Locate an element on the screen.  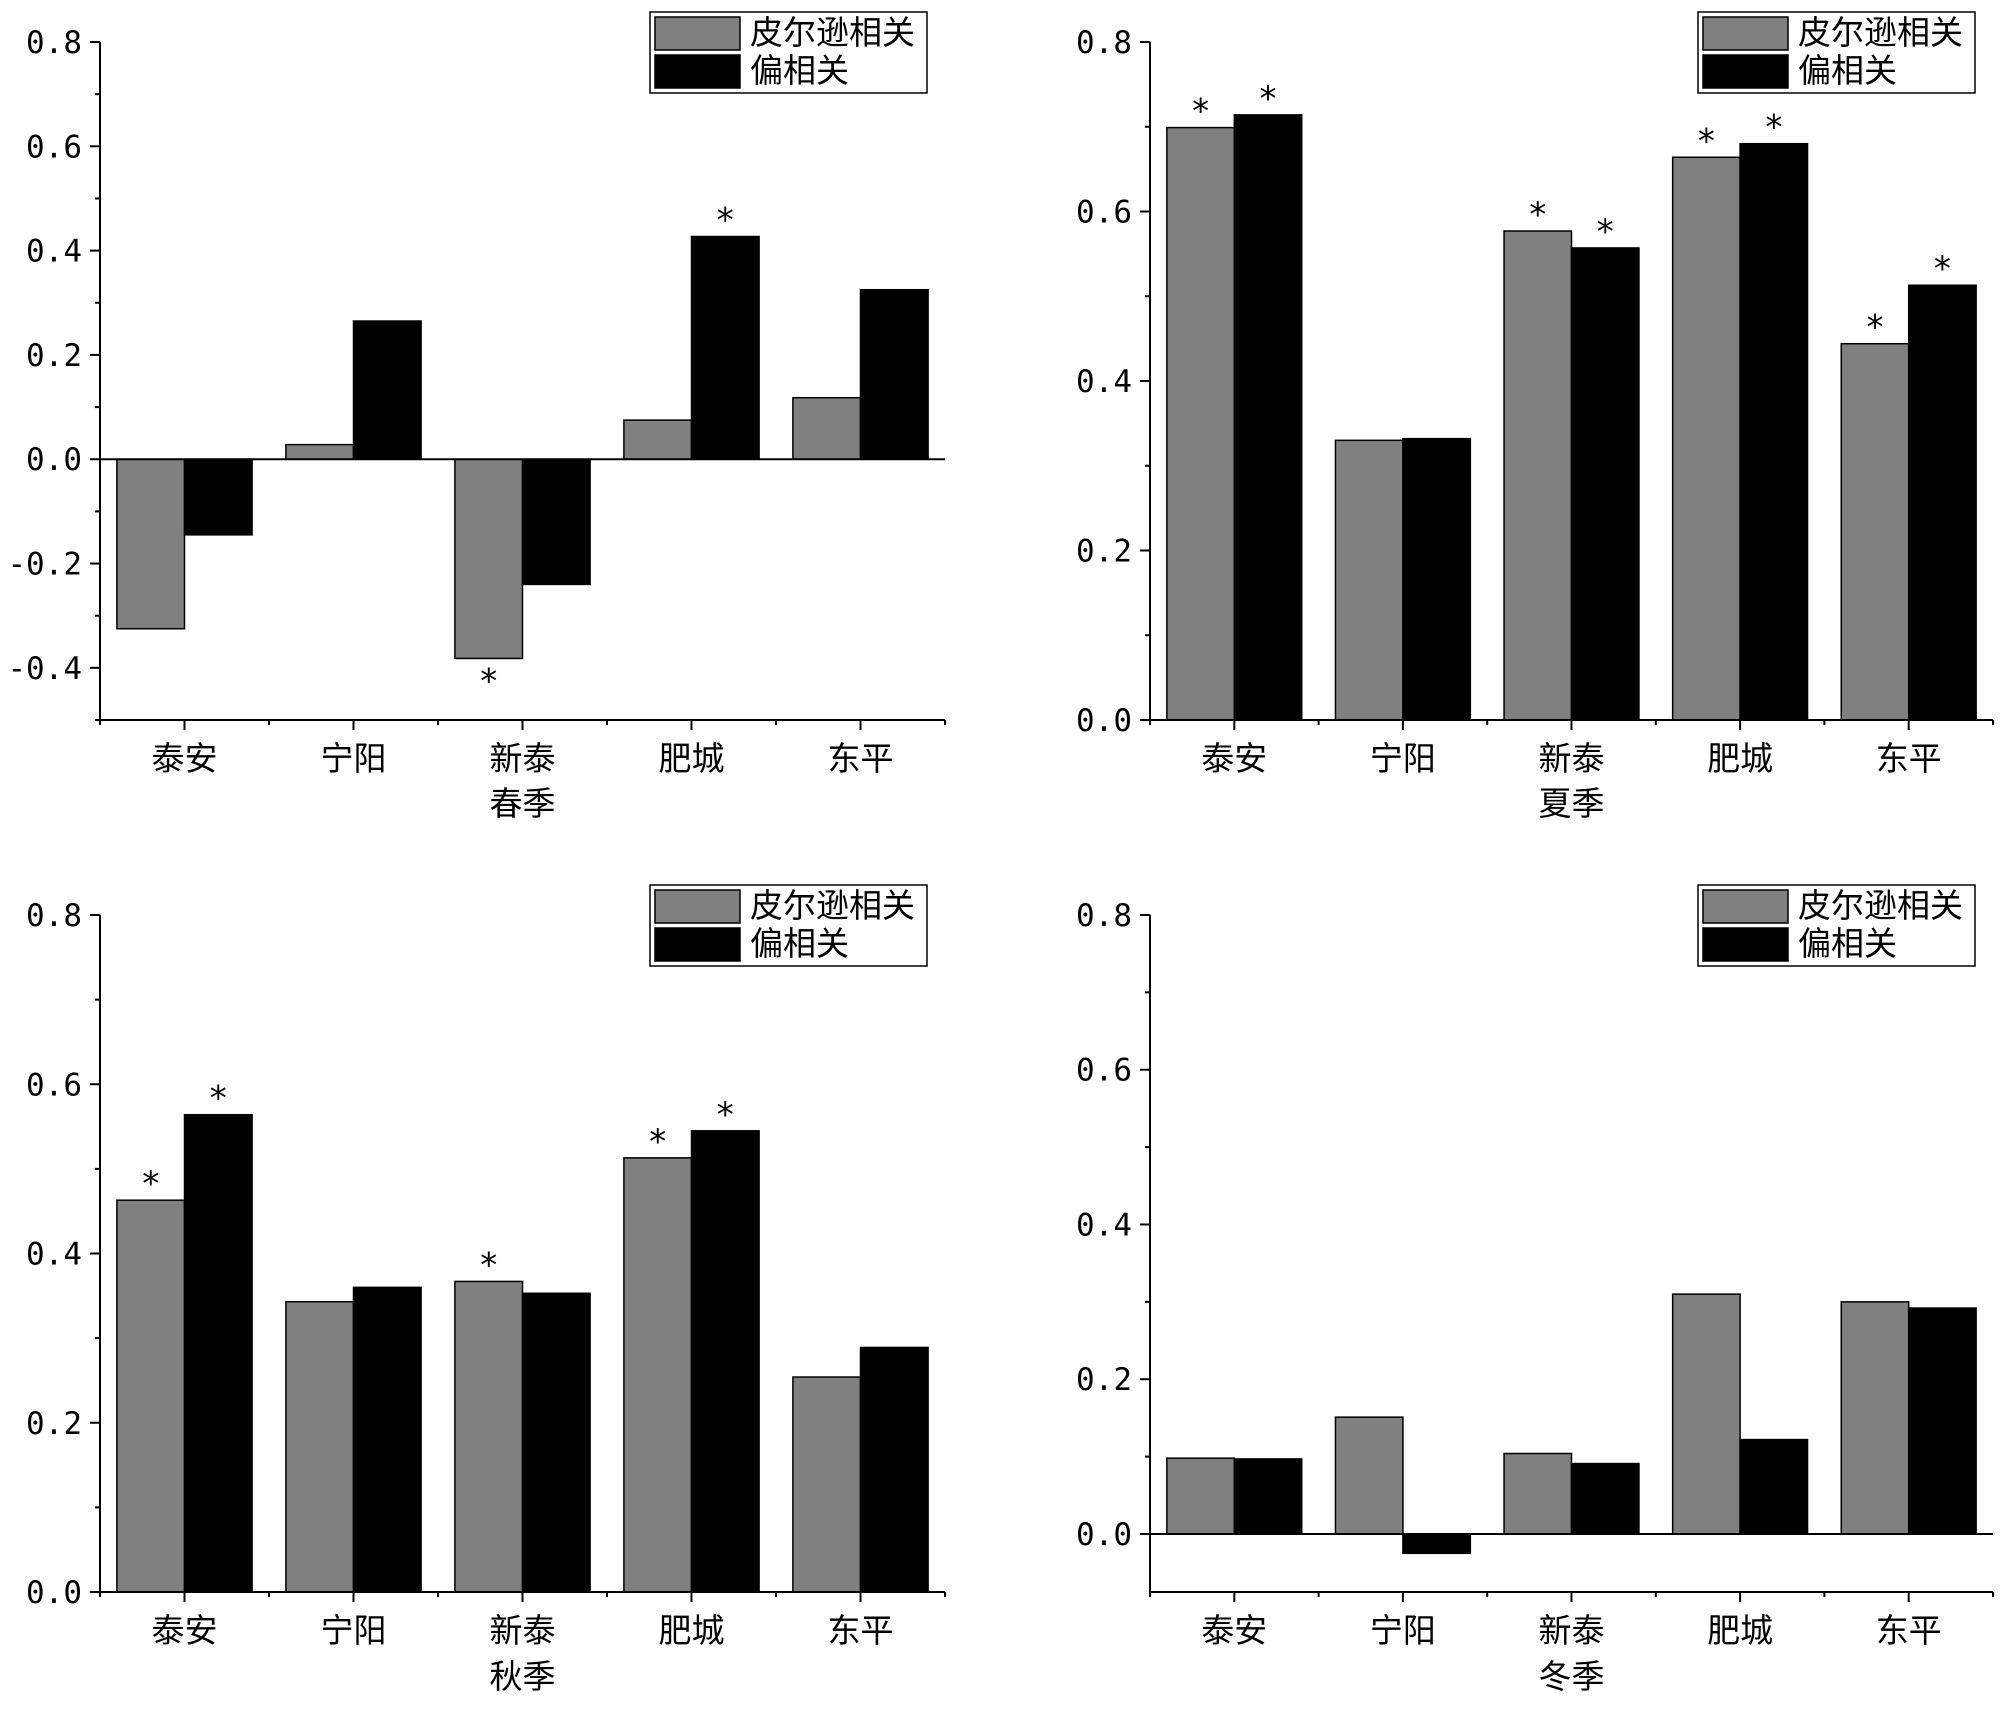
y-tick-label: -0.4 is located at coordinates (44, 669).